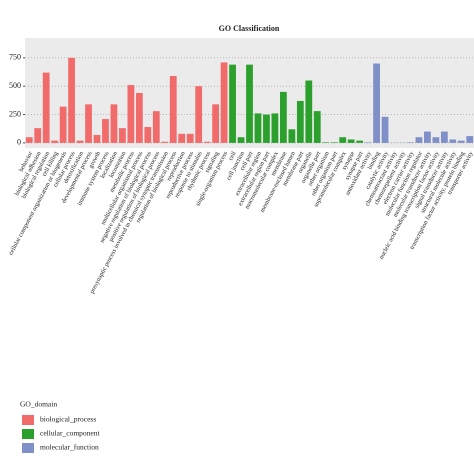  What do you see at coordinates (232, 156) in the screenshot?
I see `x-tick-label: cell` at bounding box center [232, 156].